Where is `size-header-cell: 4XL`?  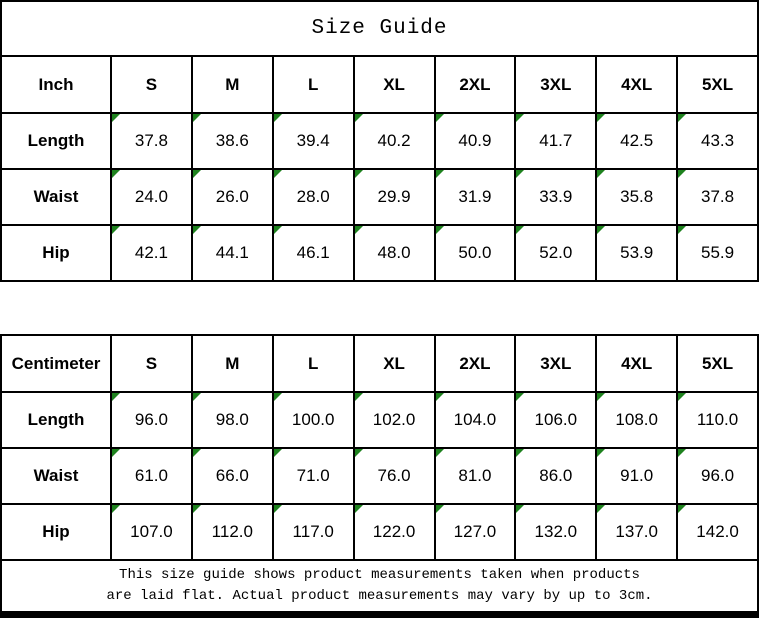 size-header-cell: 4XL is located at coordinates (637, 84).